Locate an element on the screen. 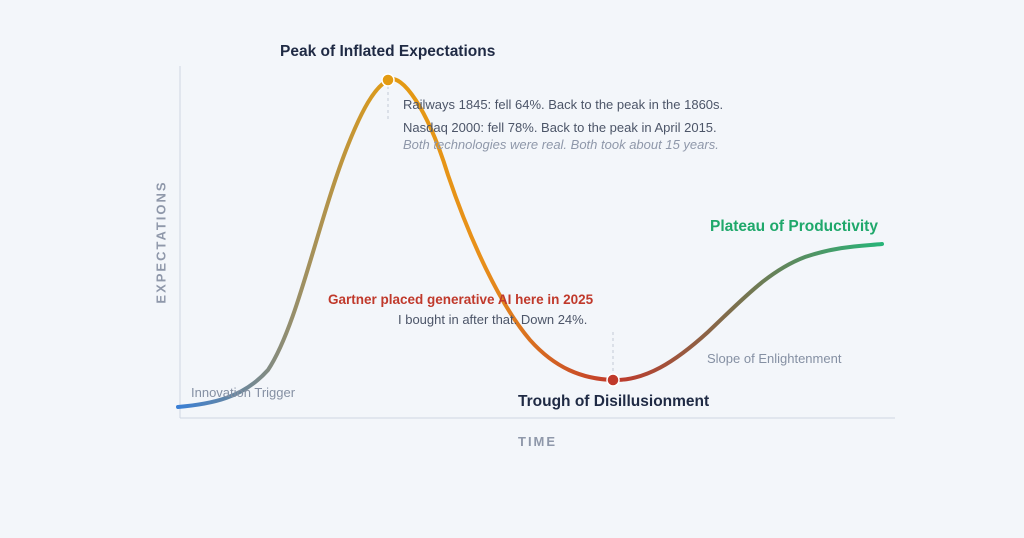 The image size is (1024, 538). slope-label: Slope of Enlightenment is located at coordinates (774, 358).